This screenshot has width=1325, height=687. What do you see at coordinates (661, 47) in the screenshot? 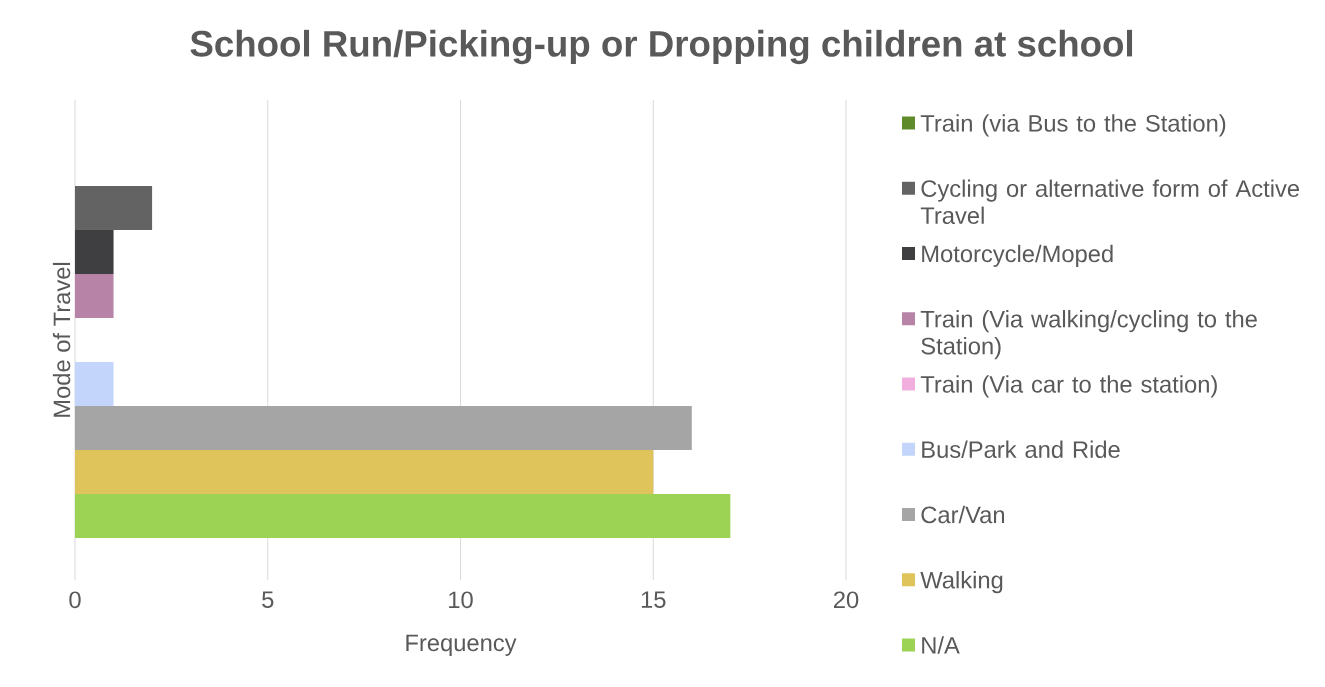
I see `chart-title: School Run/Picking-up or Dropping children at school` at bounding box center [661, 47].